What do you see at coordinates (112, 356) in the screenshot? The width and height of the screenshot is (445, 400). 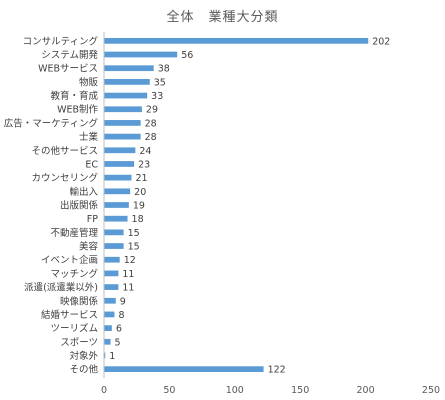 I see `value-label-23: 1` at bounding box center [112, 356].